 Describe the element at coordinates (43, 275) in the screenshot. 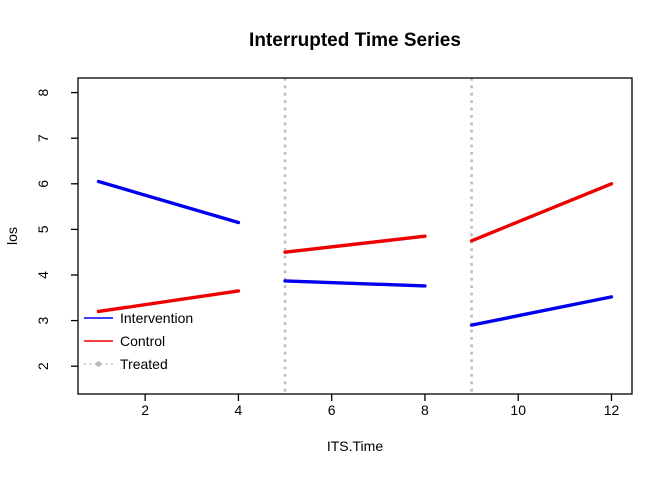

I see `y-tick-label: 4` at that location.